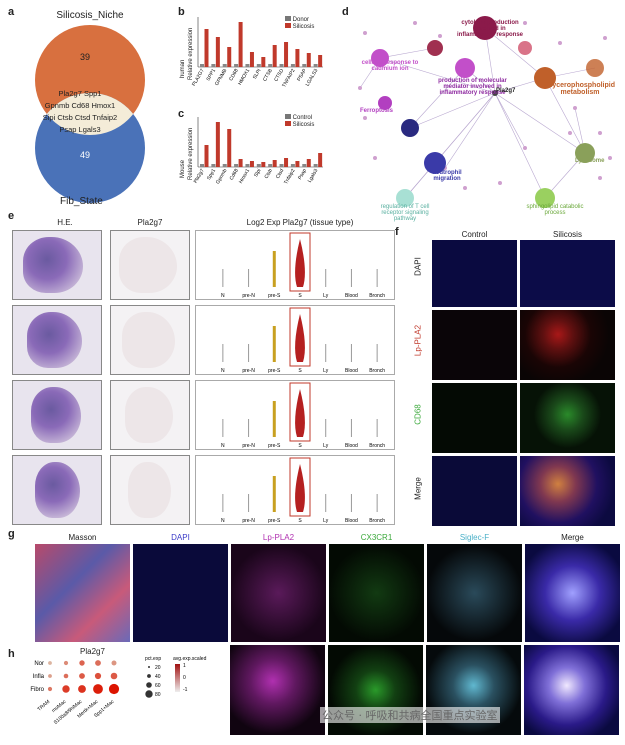  I want to click on g-image-cx3cr1, so click(376, 593).